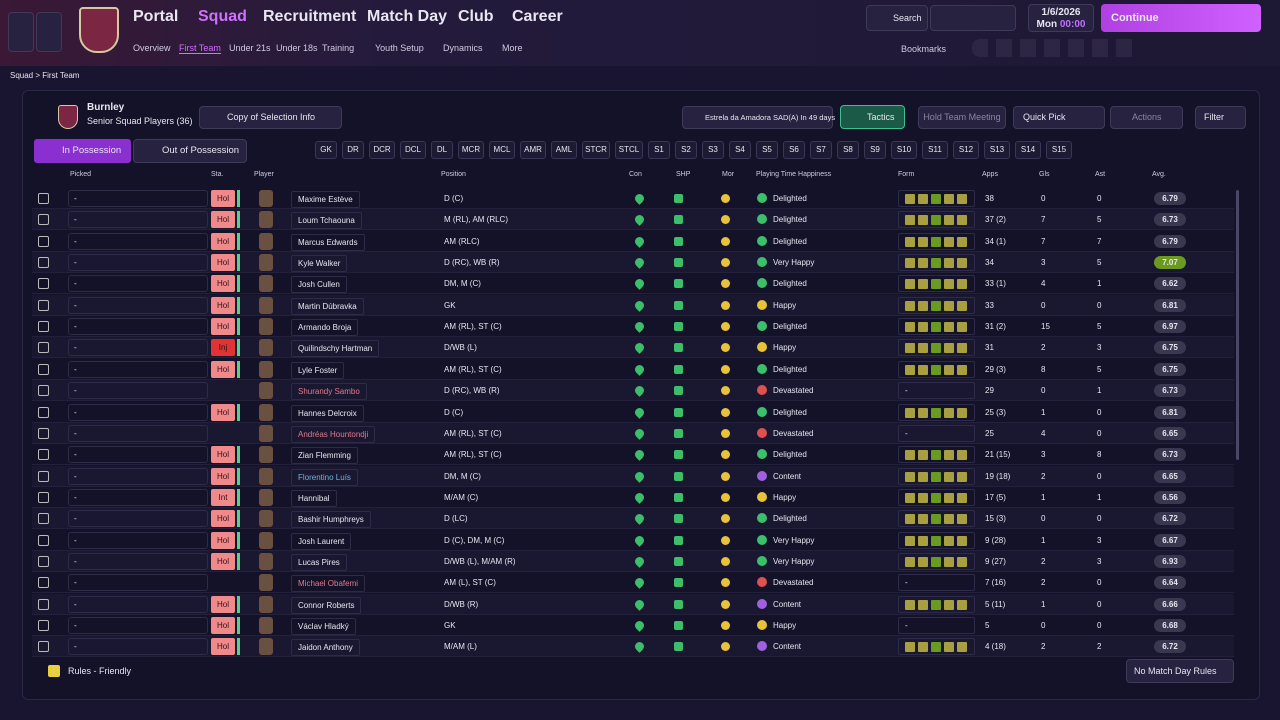 This screenshot has width=1280, height=720. What do you see at coordinates (319, 285) in the screenshot?
I see `player-name: Josh Cullen` at bounding box center [319, 285].